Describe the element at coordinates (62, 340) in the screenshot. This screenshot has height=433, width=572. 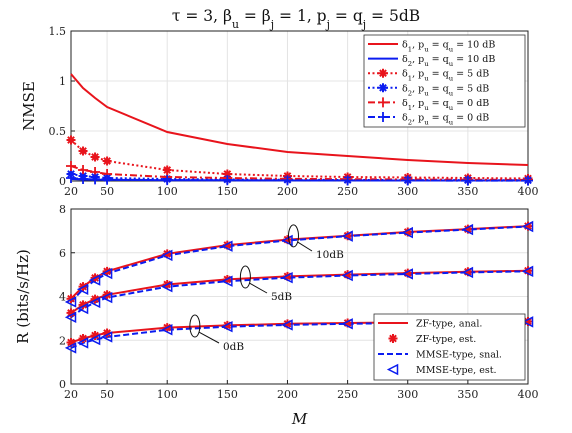
I see `y-tick-label: 2` at that location.